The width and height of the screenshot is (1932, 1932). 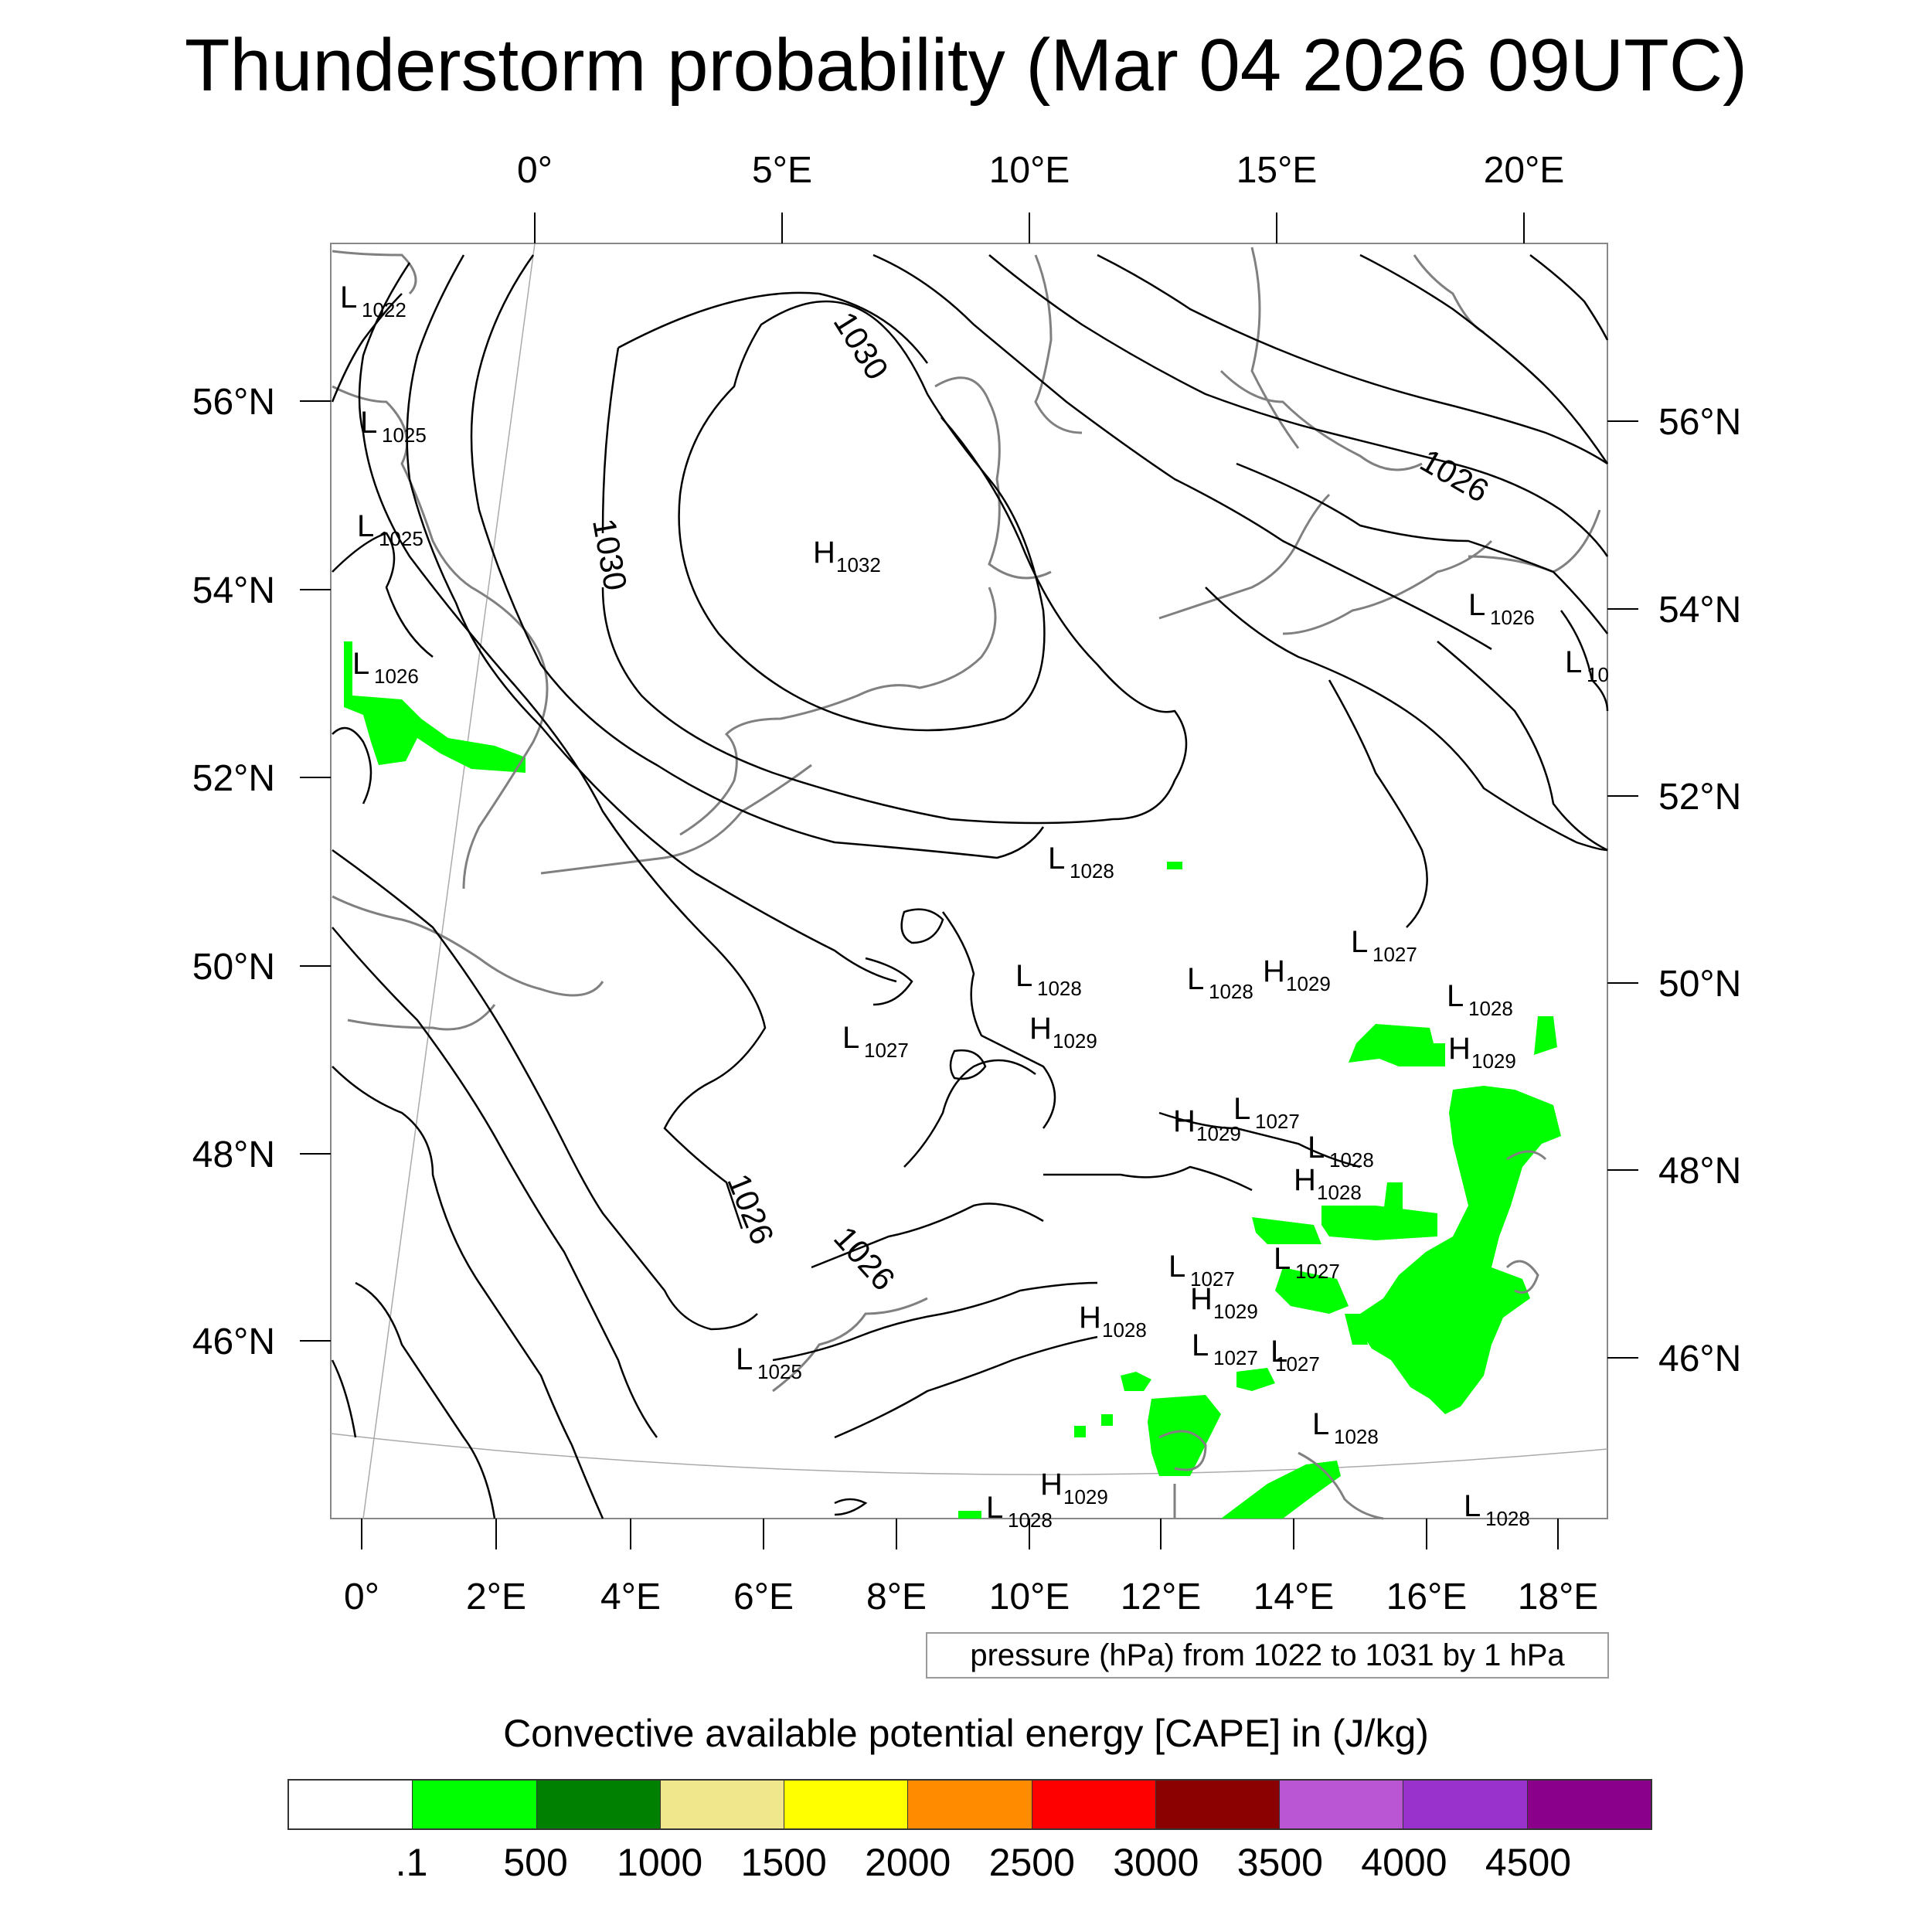 What do you see at coordinates (1279, 1863) in the screenshot?
I see `colorbar-label: 3500` at bounding box center [1279, 1863].